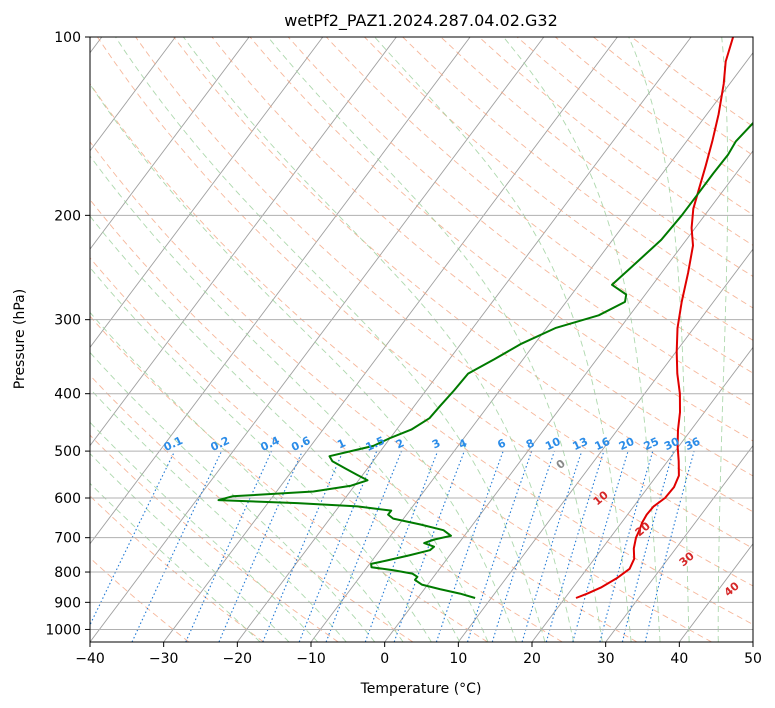 This screenshot has height=708, width=775. Describe the element at coordinates (627, 444) in the screenshot. I see `mixing-ratio-label: 20` at that location.